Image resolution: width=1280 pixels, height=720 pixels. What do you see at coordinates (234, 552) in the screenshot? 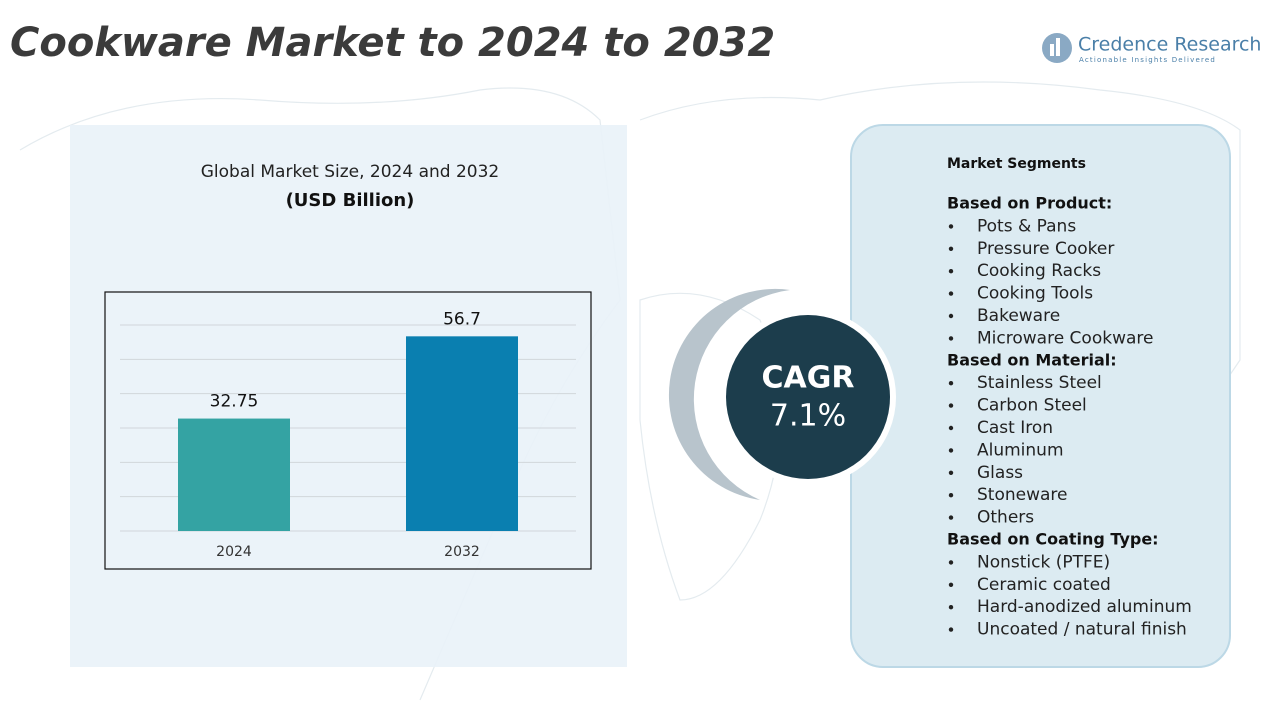
I see `x-tick-label: 2024` at bounding box center [234, 552].